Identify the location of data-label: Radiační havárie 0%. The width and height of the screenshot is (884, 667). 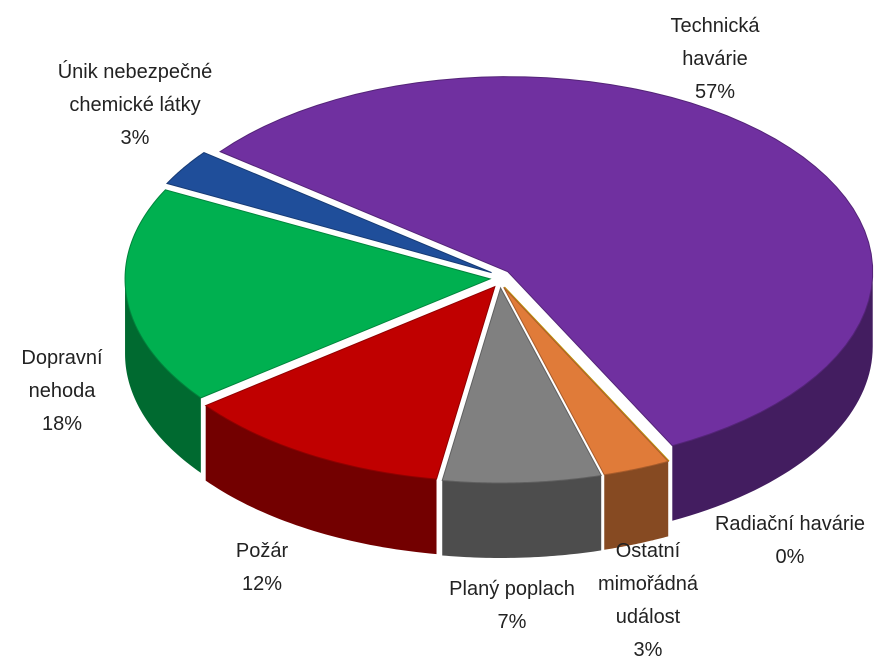
(790, 541).